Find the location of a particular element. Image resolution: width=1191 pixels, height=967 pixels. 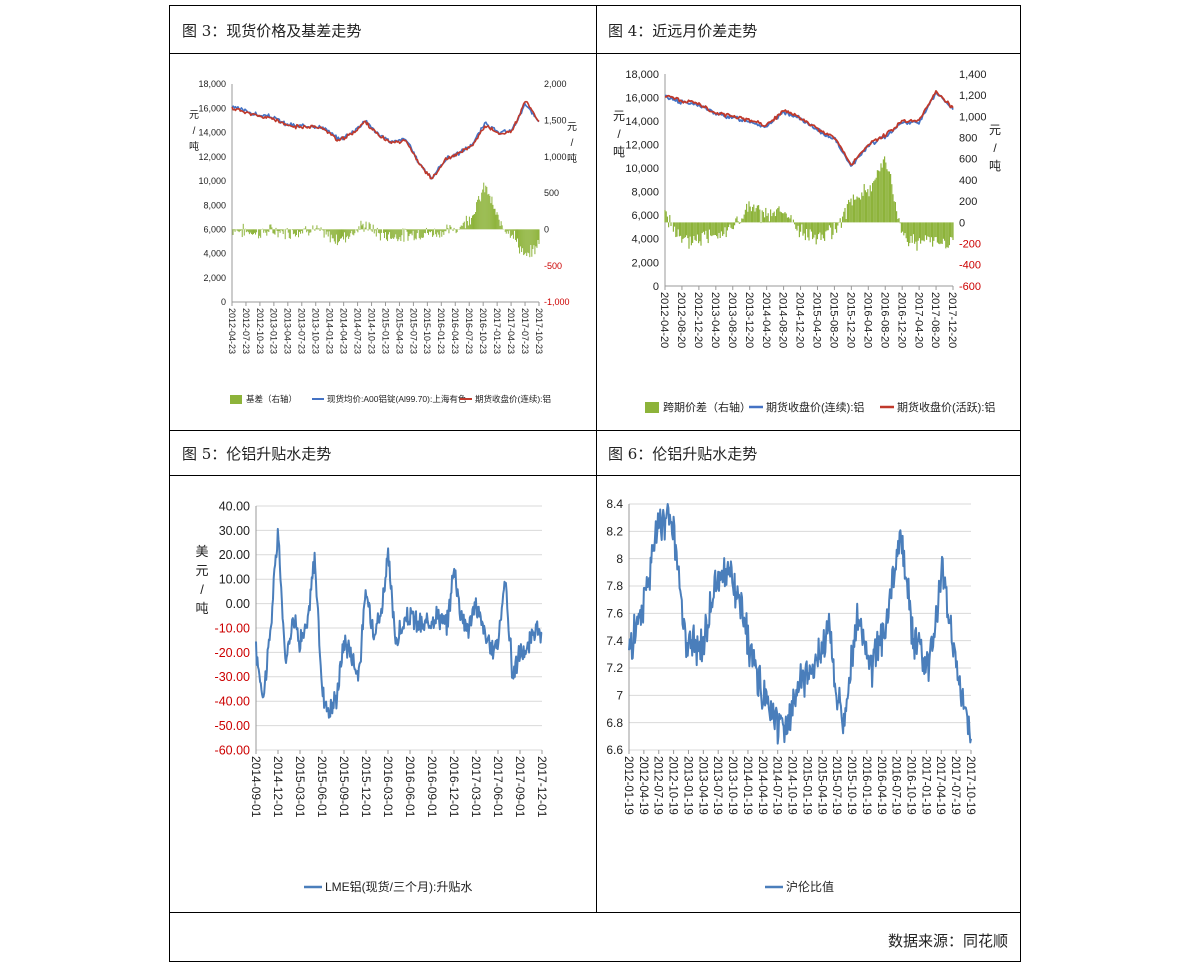

y-tick-label: 1,200 is located at coordinates (973, 96).